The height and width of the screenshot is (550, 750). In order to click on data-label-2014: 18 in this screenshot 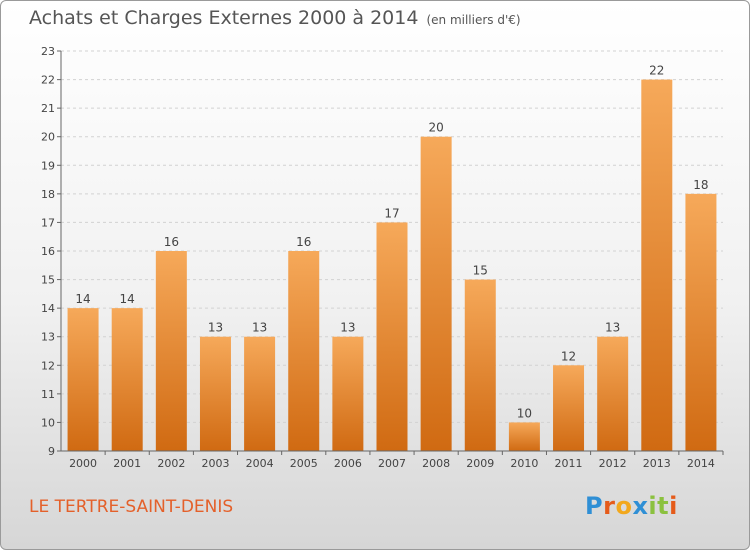, I will do `click(700, 185)`.